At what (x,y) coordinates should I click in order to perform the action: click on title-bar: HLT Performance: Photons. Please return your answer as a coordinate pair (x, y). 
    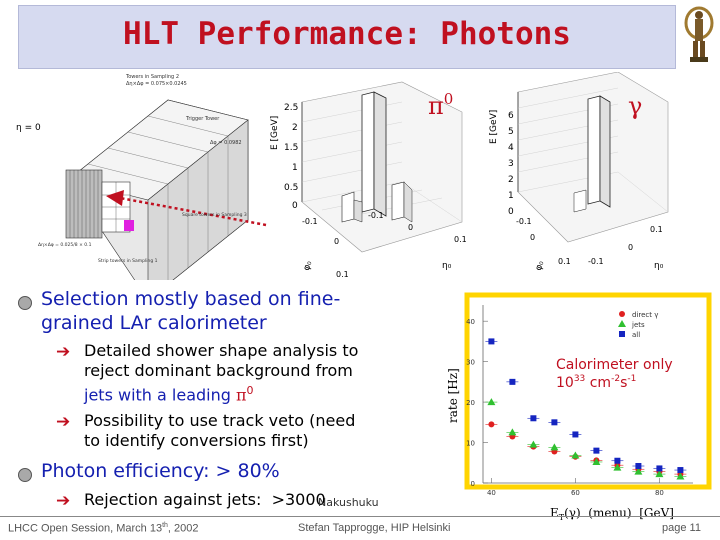
    Looking at the image, I should click on (347, 37).